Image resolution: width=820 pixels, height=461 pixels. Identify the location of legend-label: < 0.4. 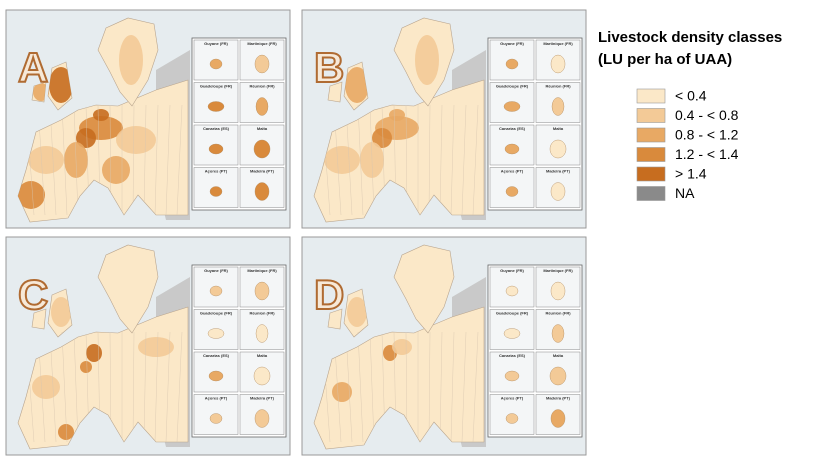
(691, 96).